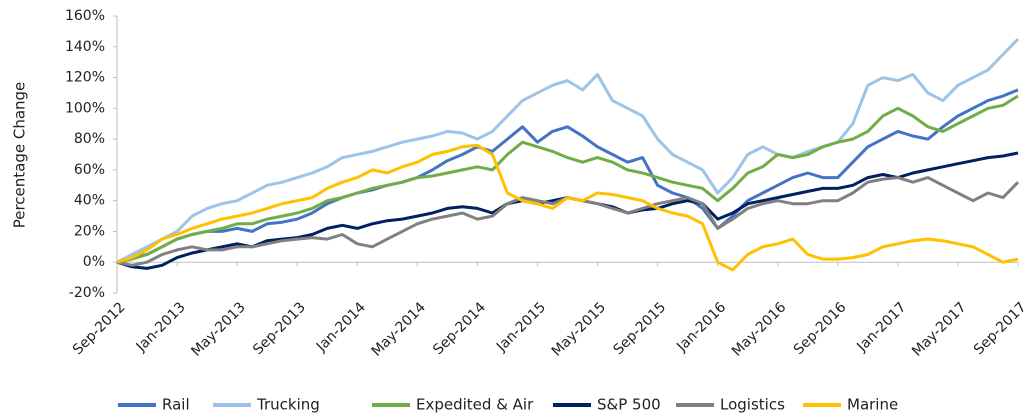 The height and width of the screenshot is (419, 1034). I want to click on legend-label: Expedited & Air, so click(475, 405).